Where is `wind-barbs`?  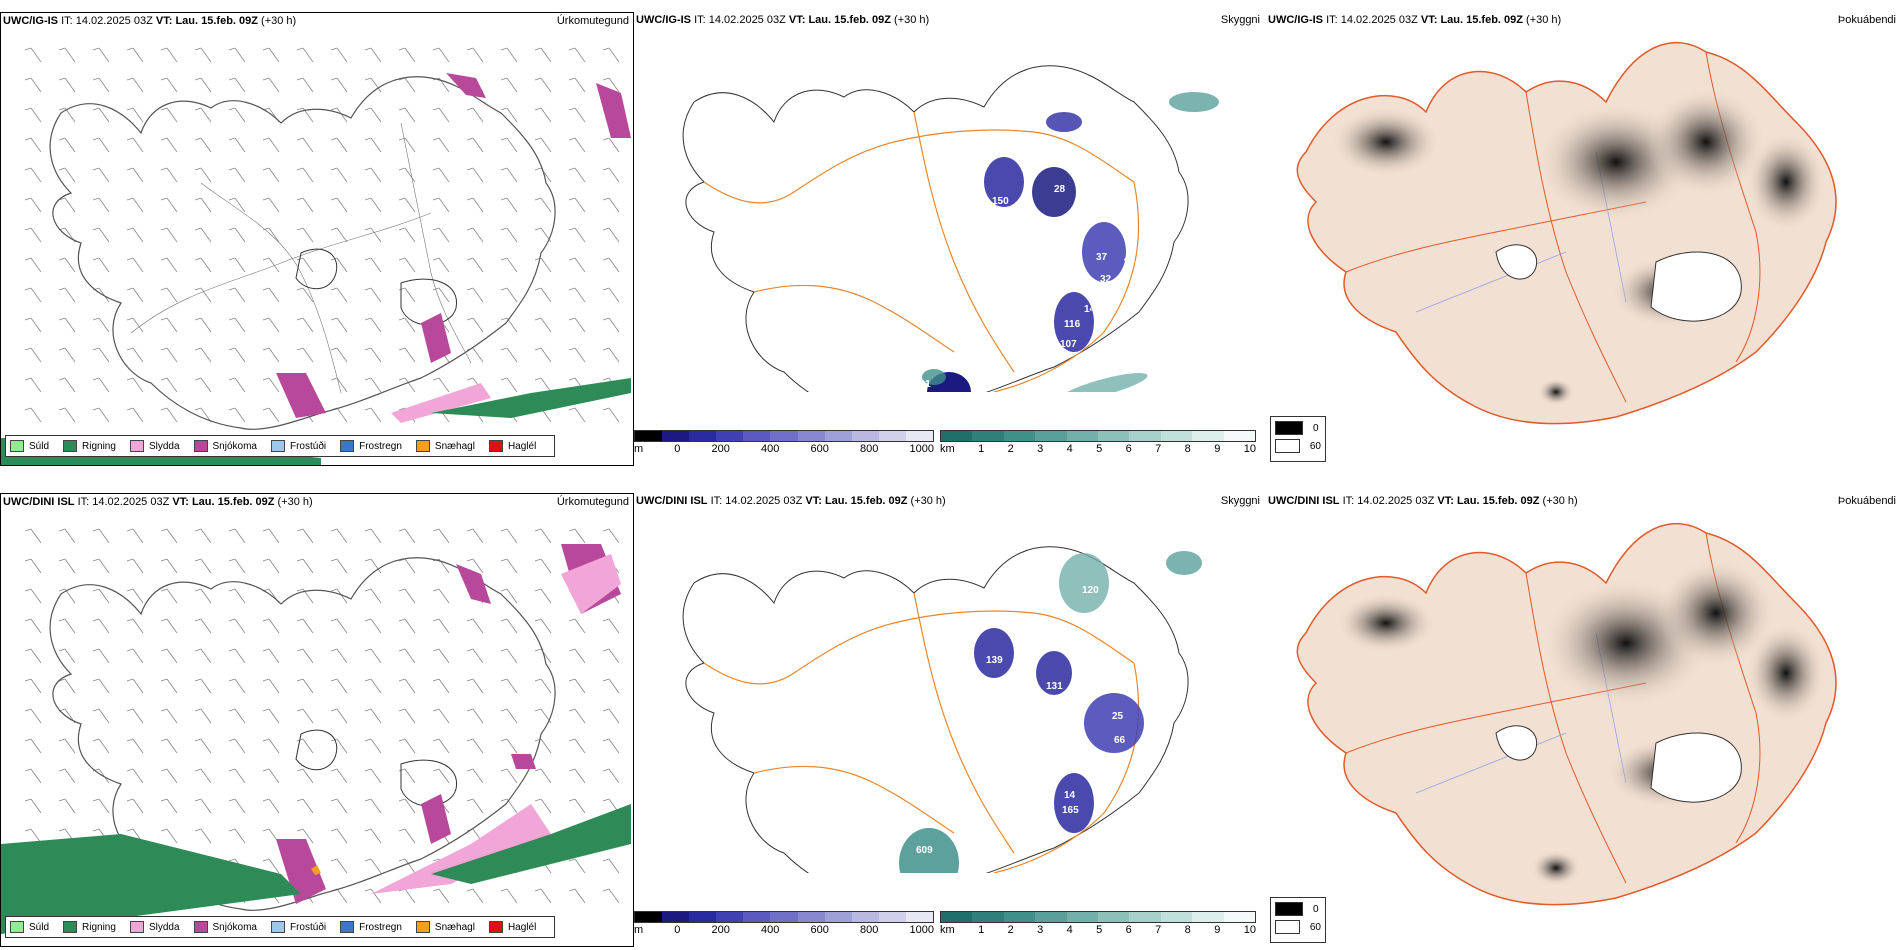
wind-barbs is located at coordinates (322, 235).